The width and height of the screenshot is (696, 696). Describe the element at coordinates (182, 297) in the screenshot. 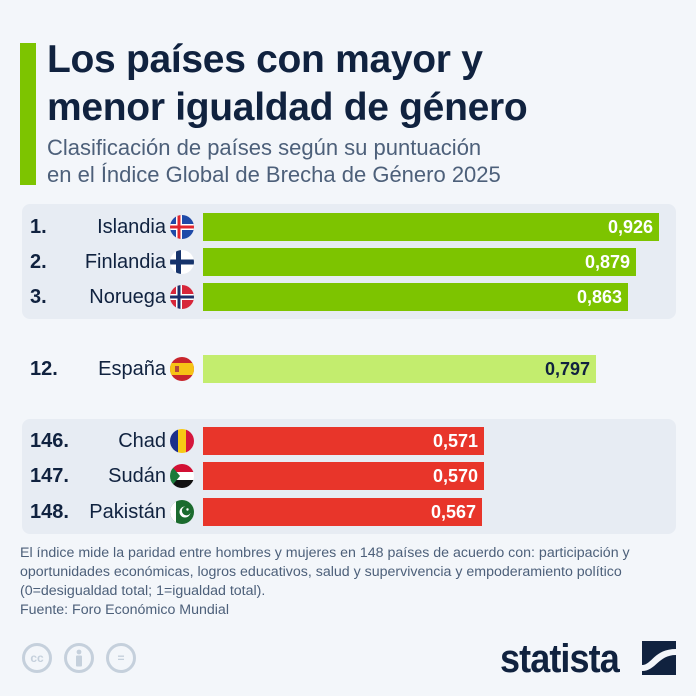

I see `norway-flag-icon` at that location.